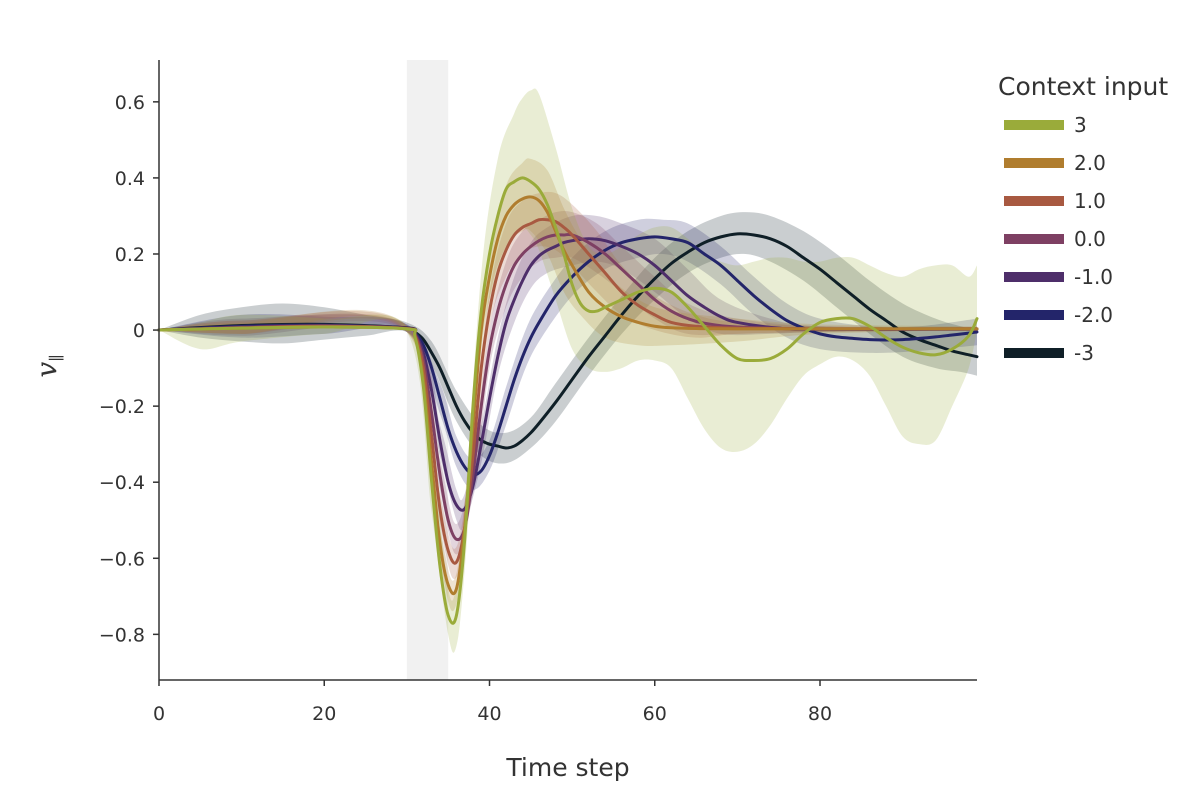 The height and width of the screenshot is (800, 1200). I want to click on legend-item-1: 2.0, so click(1055, 163).